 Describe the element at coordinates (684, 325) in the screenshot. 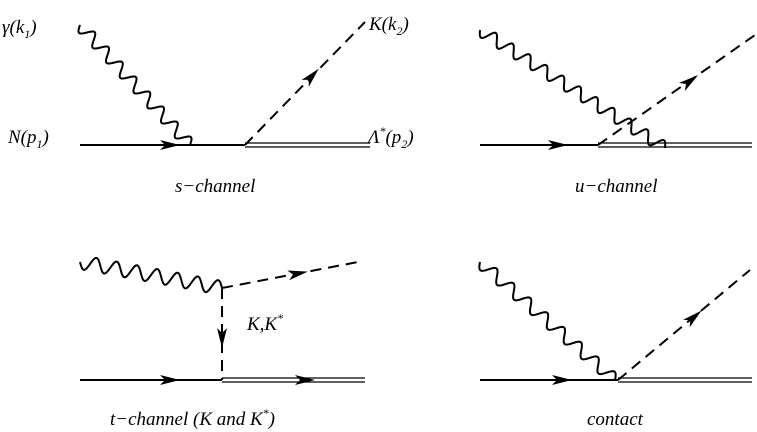

I see `c-kaon-line` at that location.